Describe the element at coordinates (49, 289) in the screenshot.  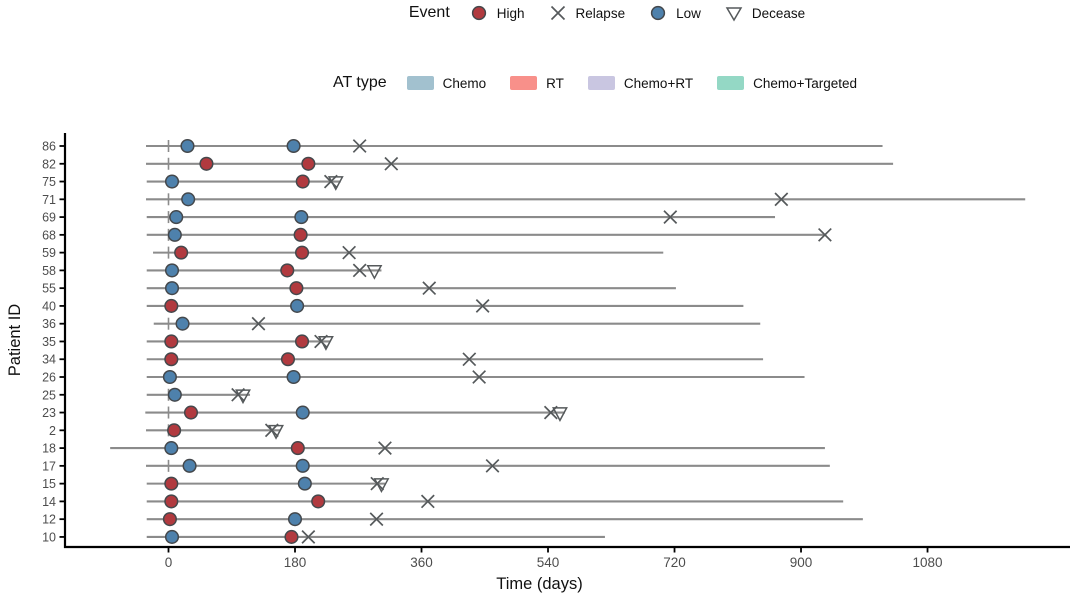
I see `y-tick-label: 55` at that location.